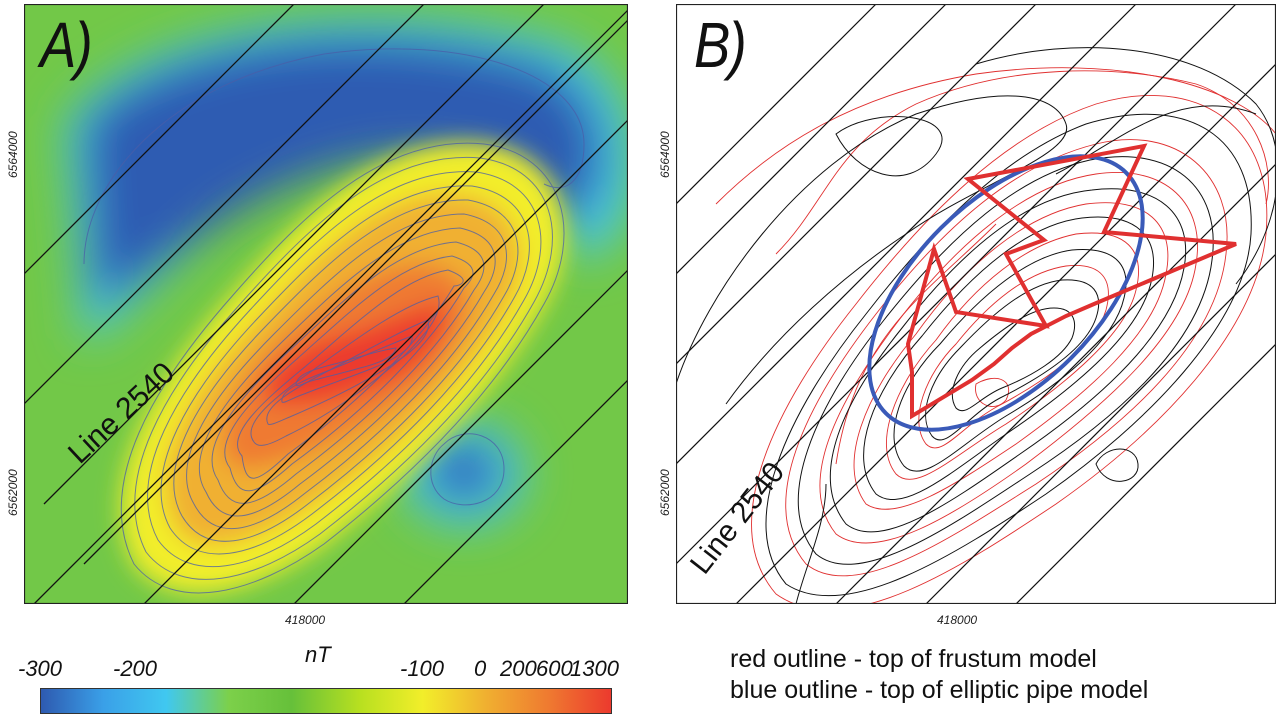 Image resolution: width=1280 pixels, height=717 pixels. I want to click on colorbar-tick-minus100: -100, so click(422, 668).